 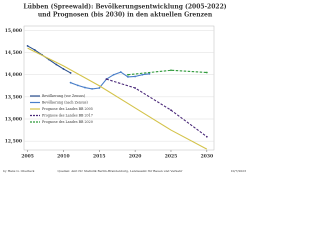 I want to click on footer-date: 10/7/2023, so click(x=238, y=171).